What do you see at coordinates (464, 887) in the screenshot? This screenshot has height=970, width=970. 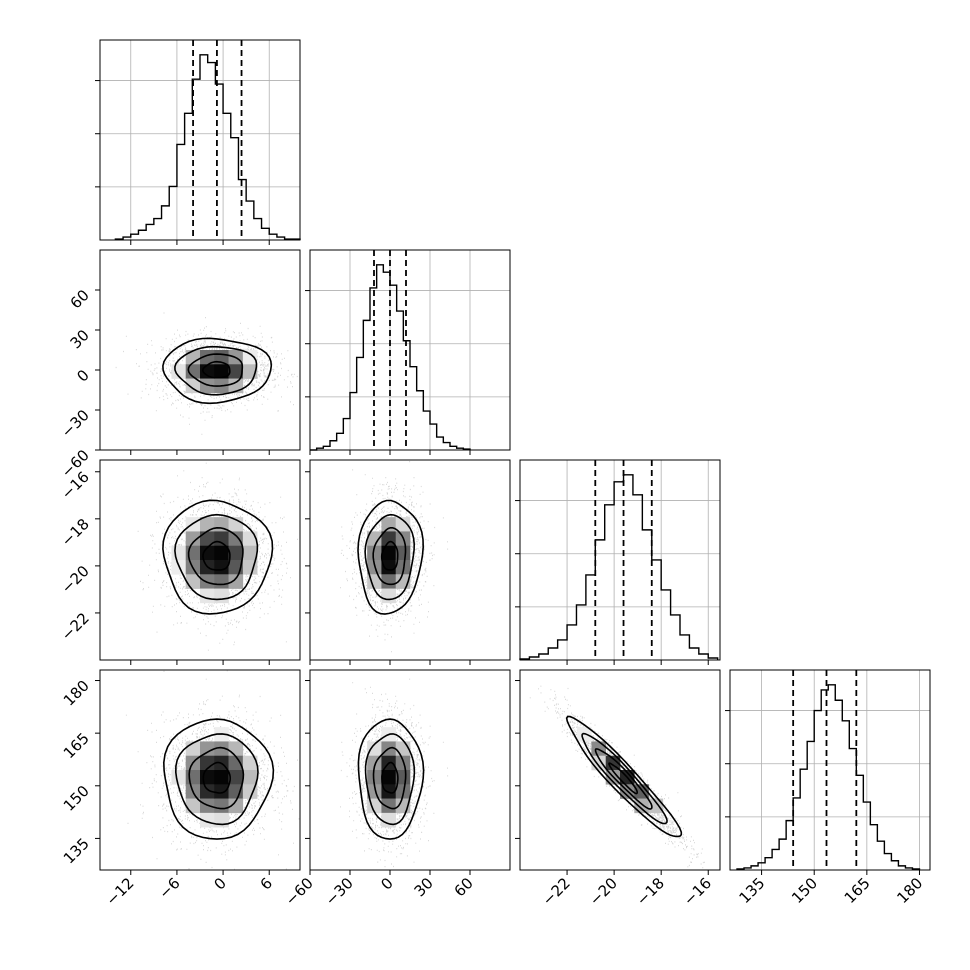 I see `x-tick-label: 60` at bounding box center [464, 887].